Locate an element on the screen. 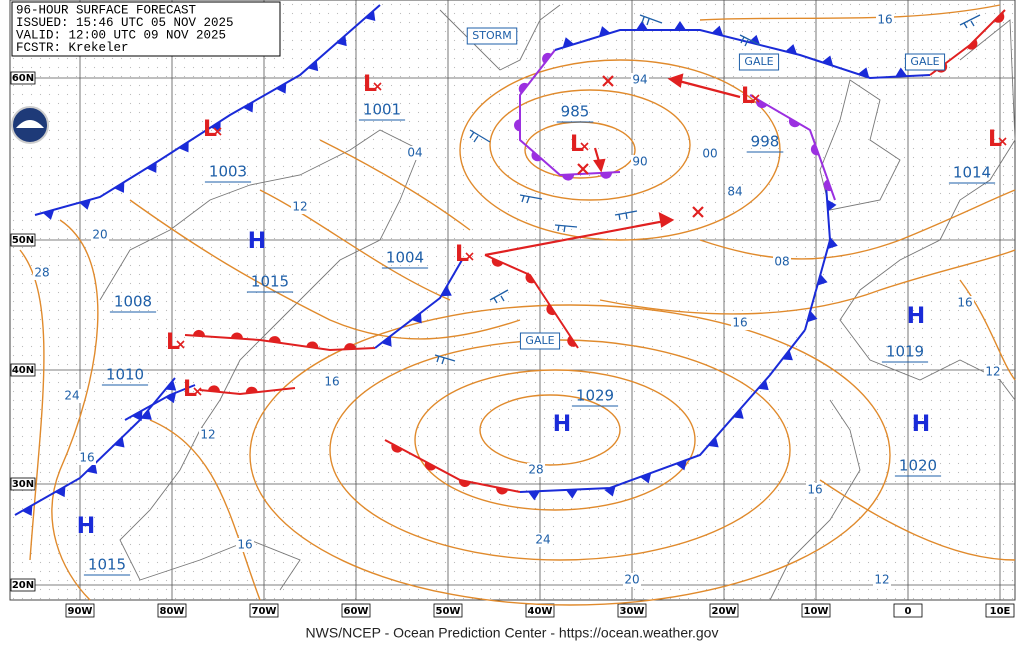 This screenshot has width=1024, height=652. longitude-label: 30W is located at coordinates (632, 611).